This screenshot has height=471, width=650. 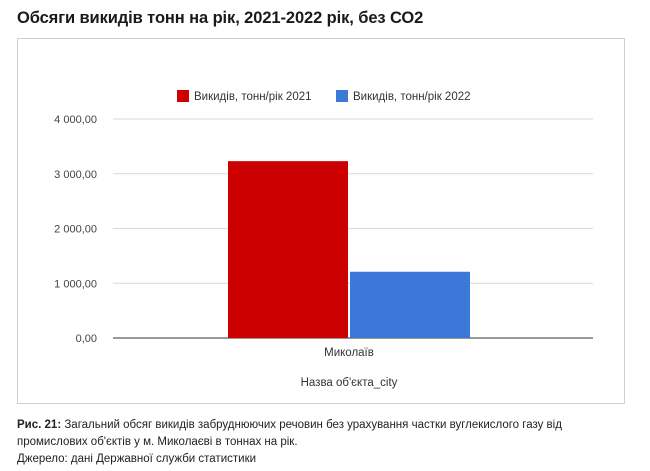 I want to click on x-tick-label: Миколаїв, so click(x=349, y=353).